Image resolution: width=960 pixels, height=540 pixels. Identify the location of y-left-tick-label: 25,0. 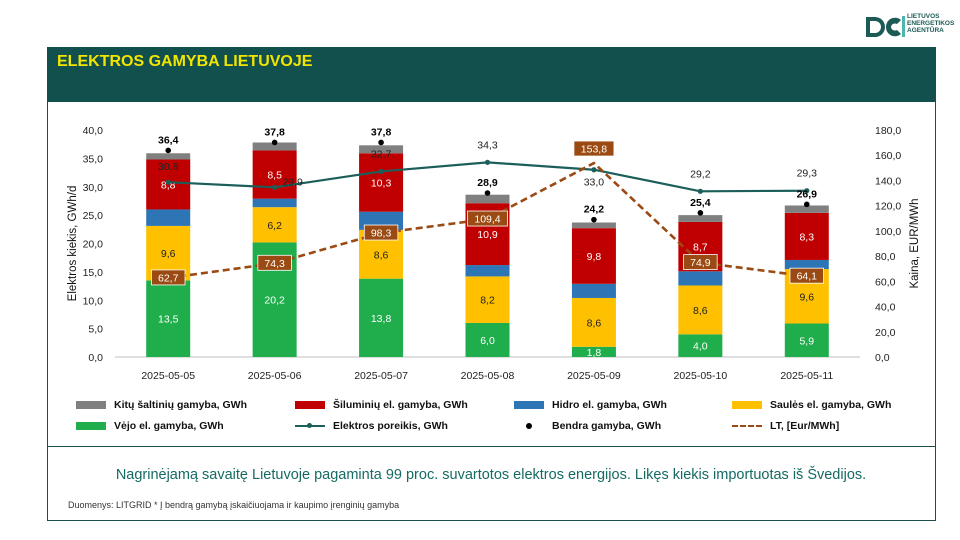
(93, 216).